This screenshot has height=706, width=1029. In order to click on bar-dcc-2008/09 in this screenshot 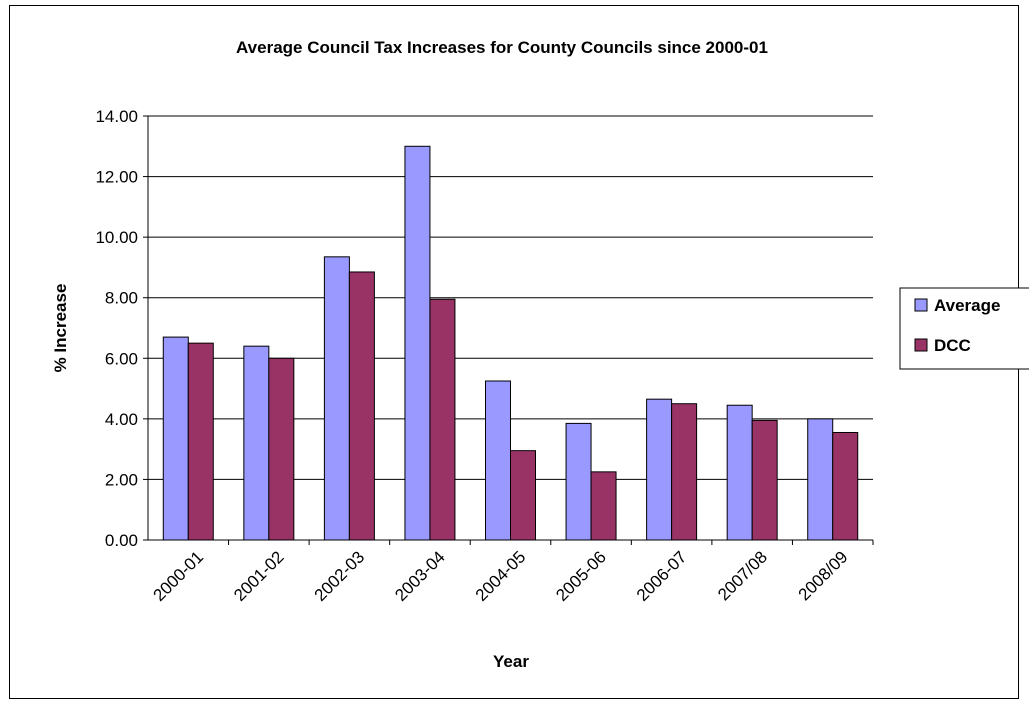, I will do `click(845, 486)`.